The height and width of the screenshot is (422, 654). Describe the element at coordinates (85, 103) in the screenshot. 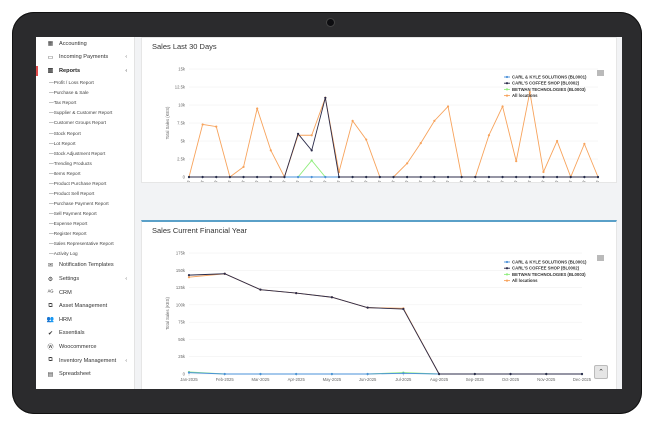

I see `sidebar-subitem: — Tax Report` at that location.